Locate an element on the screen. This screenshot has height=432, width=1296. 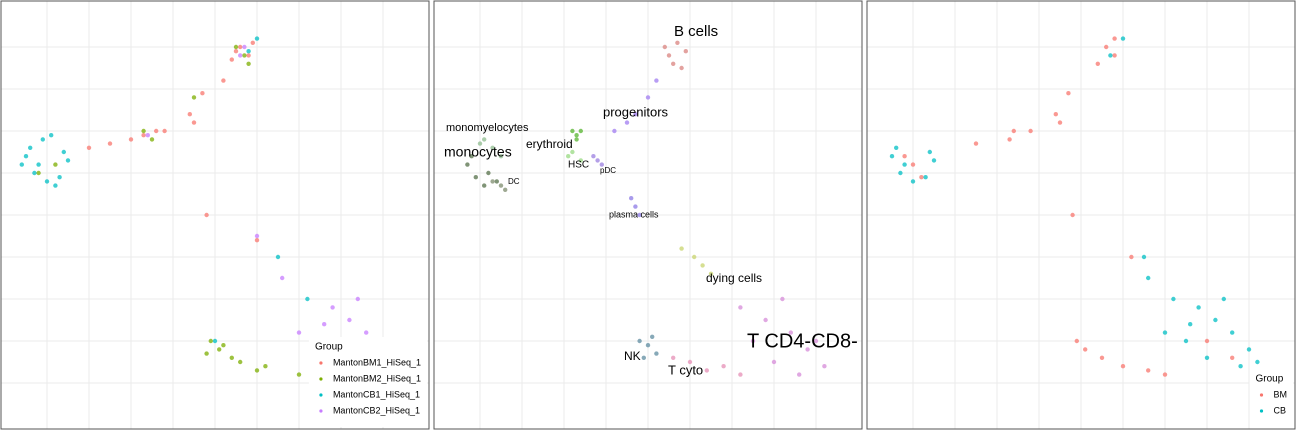
cluster-label: erythroid is located at coordinates (549, 144).